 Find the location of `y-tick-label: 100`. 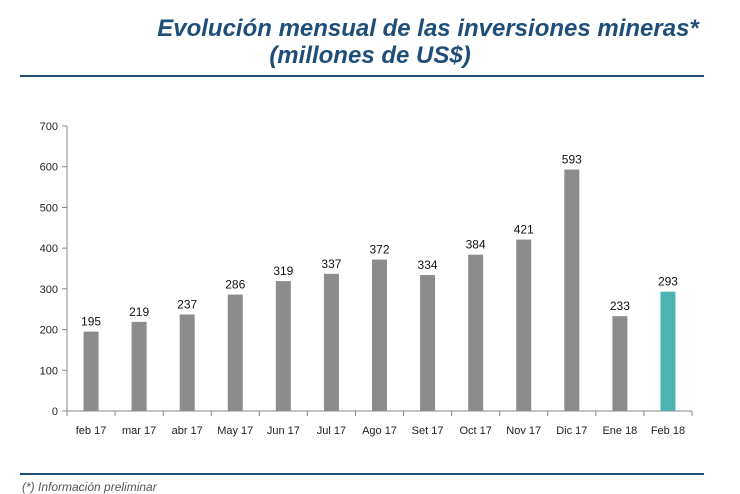

y-tick-label: 100 is located at coordinates (49, 371).